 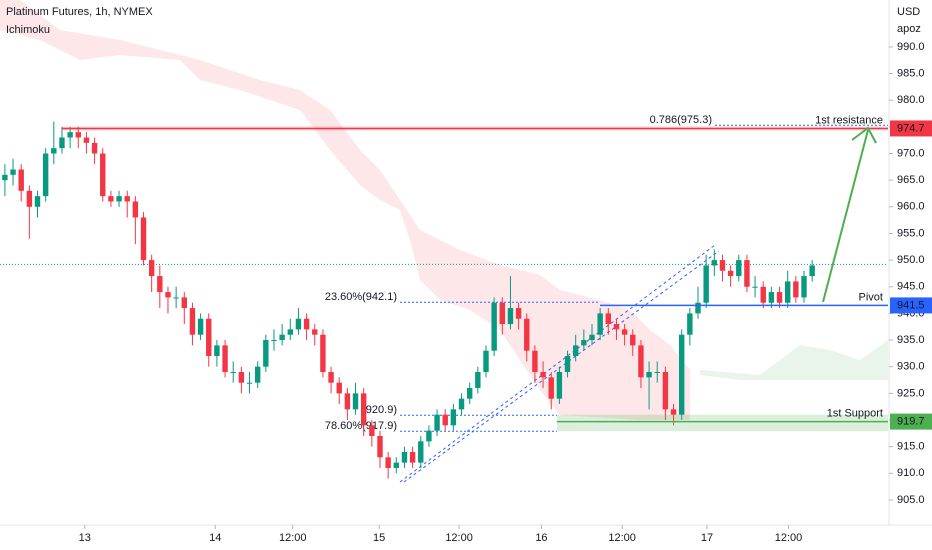 I want to click on ichimoku-cloud-bullish, so click(x=794, y=360).